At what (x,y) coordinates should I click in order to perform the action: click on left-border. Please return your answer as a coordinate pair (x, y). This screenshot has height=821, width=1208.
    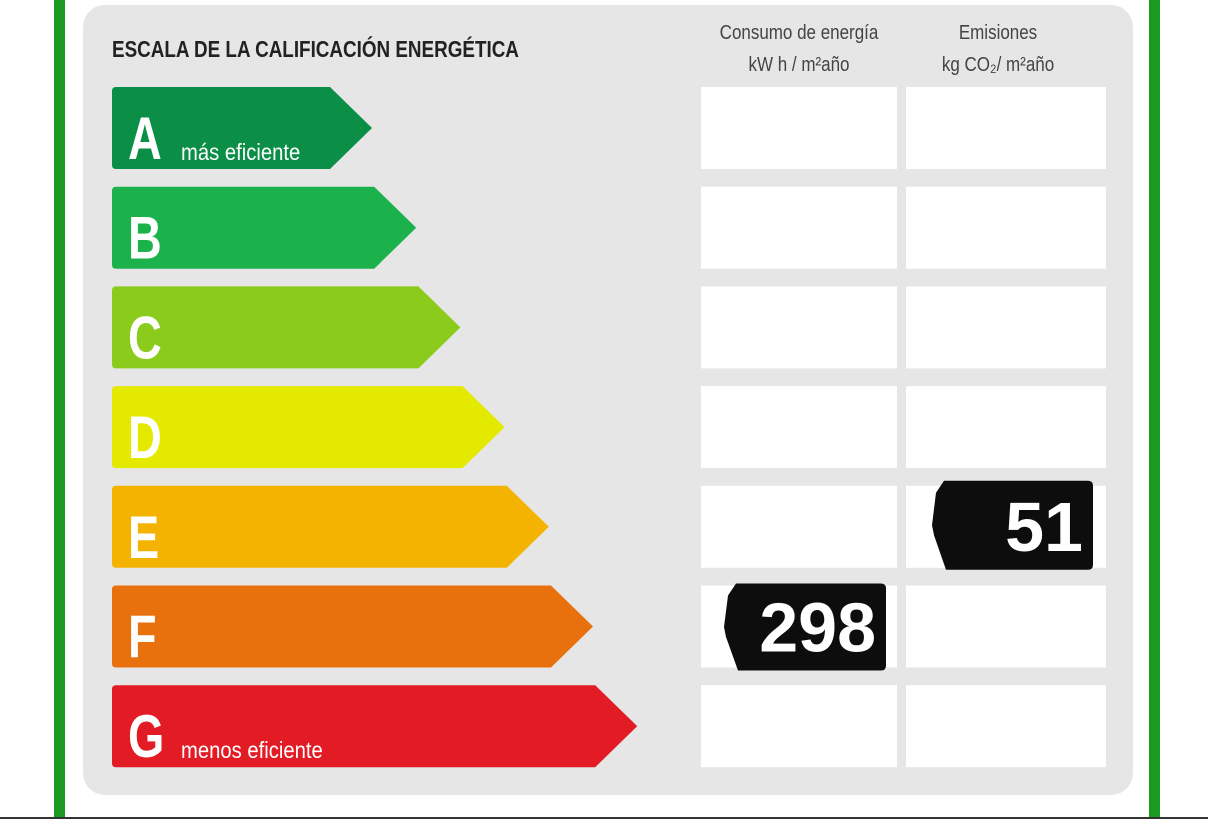
    Looking at the image, I should click on (59, 409).